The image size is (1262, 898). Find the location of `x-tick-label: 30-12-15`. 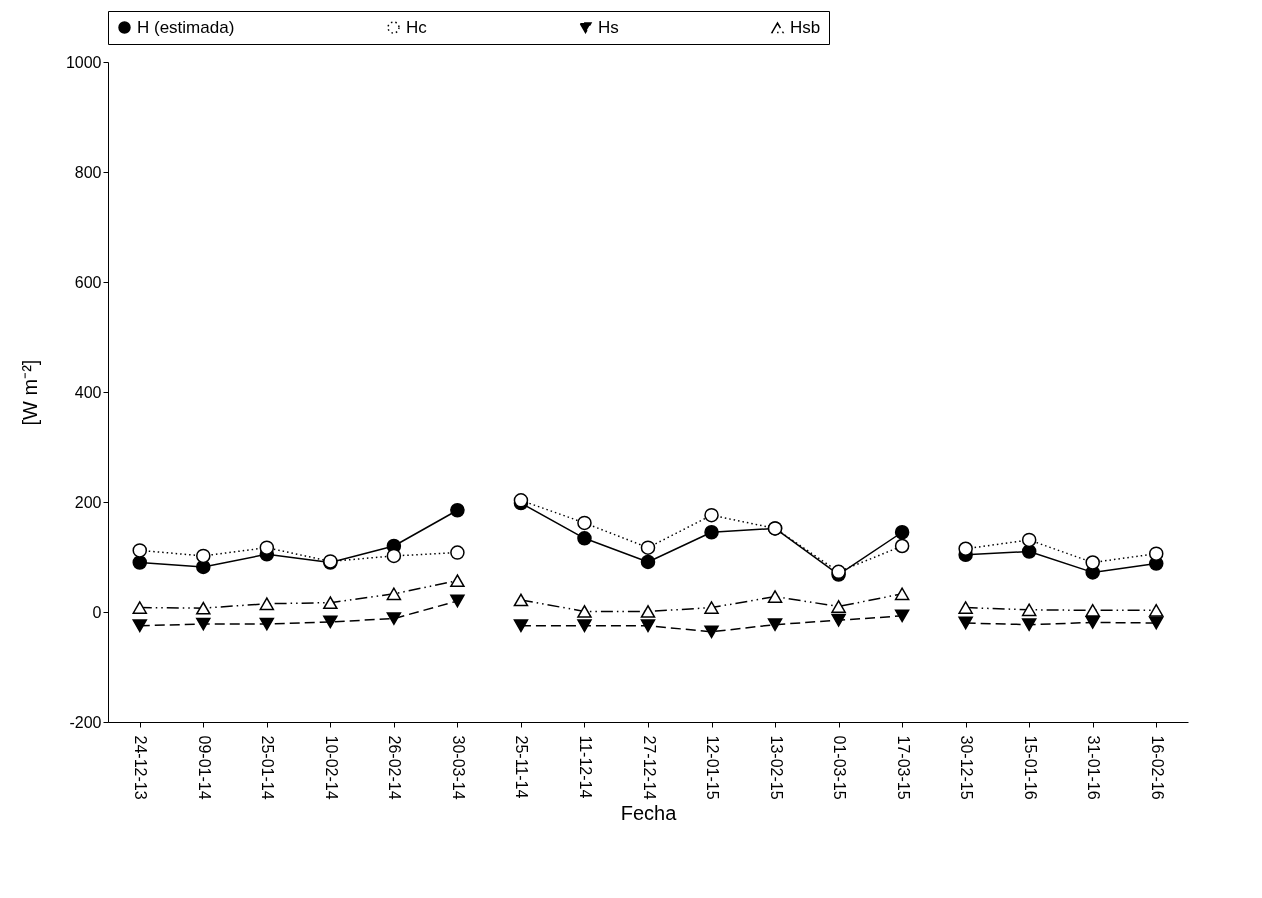

x-tick-label: 30-12-15 is located at coordinates (967, 767).